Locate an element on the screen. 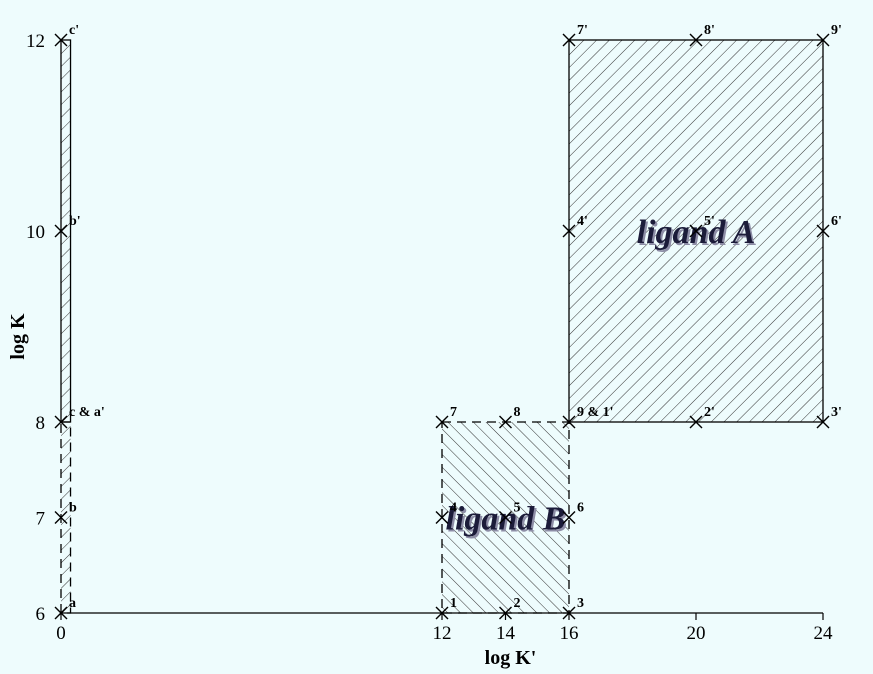  point-label: c' is located at coordinates (74, 30).